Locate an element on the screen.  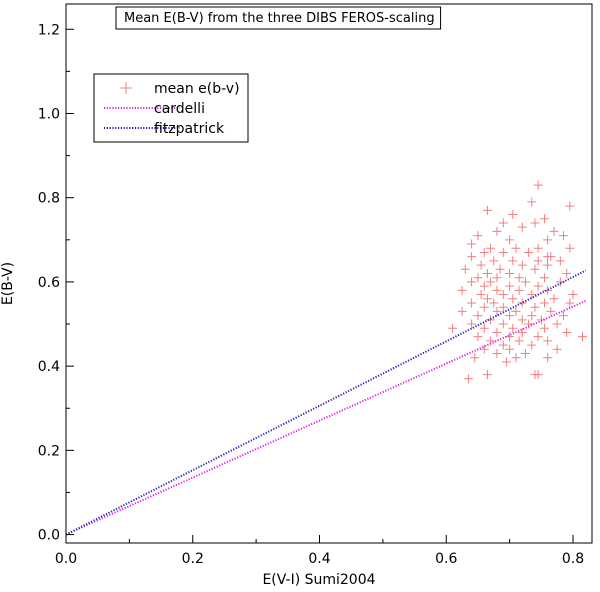
title-box is located at coordinates (278, 18).